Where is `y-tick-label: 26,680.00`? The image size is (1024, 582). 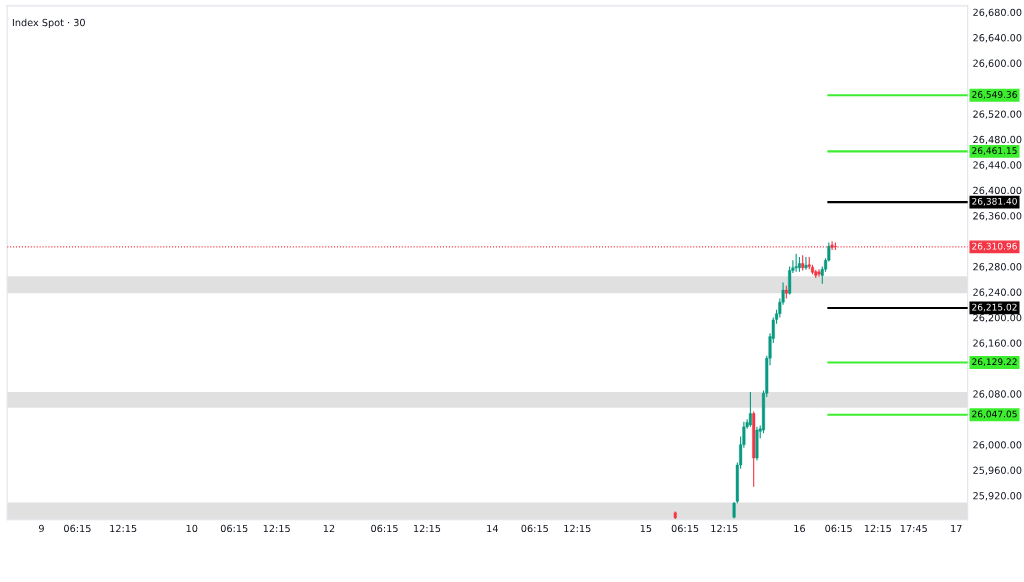 y-tick-label: 26,680.00 is located at coordinates (997, 12).